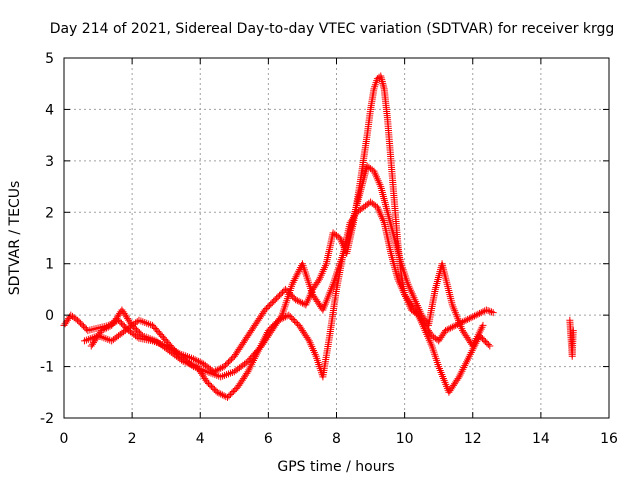 The image size is (640, 480). Describe the element at coordinates (47, 239) in the screenshot. I see `y-tick-labels: -2 -1 0 1 2 3 4 5` at that location.